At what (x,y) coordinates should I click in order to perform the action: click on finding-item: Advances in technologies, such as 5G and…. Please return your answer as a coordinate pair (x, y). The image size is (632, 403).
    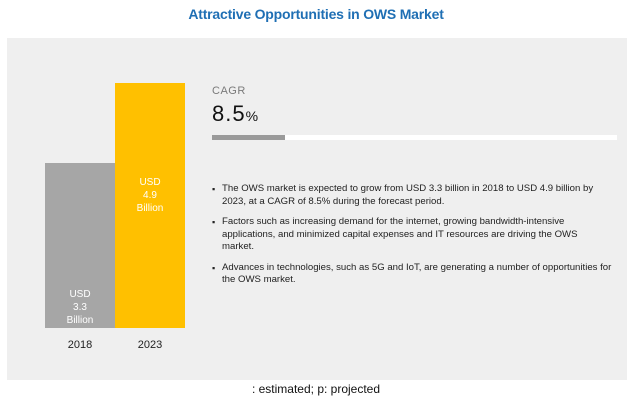
    Looking at the image, I should click on (412, 274).